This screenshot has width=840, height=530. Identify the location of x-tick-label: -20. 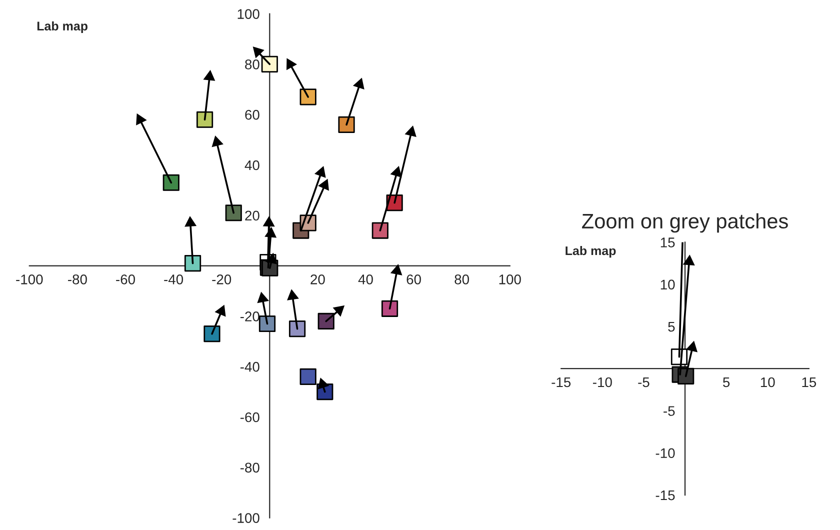
(222, 279).